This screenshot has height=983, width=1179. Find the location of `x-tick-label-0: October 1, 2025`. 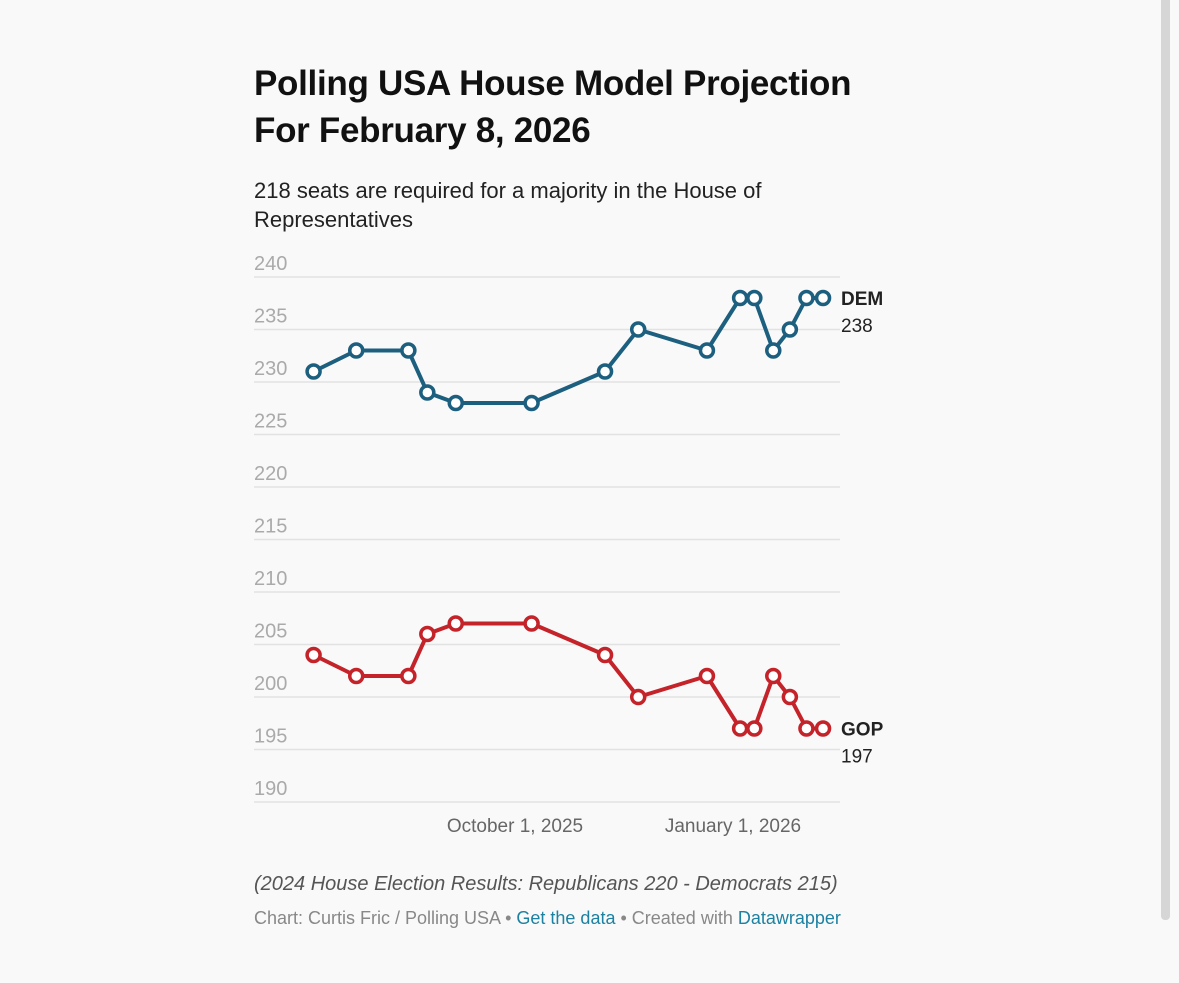

x-tick-label-0: October 1, 2025 is located at coordinates (515, 826).